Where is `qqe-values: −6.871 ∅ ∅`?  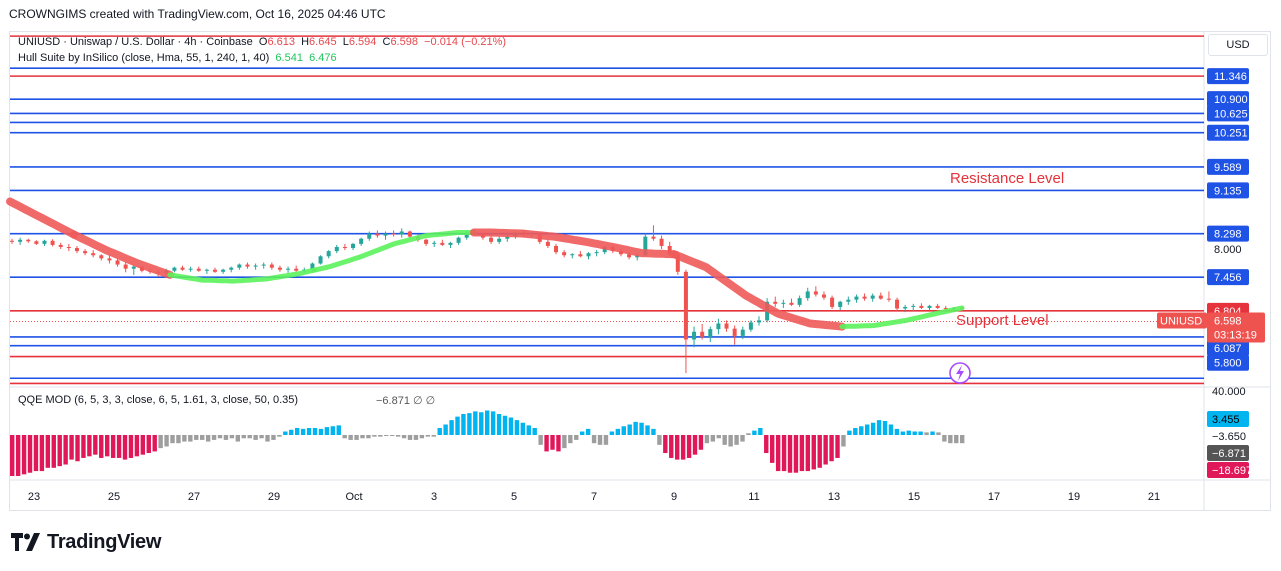
qqe-values: −6.871 ∅ ∅ is located at coordinates (405, 400).